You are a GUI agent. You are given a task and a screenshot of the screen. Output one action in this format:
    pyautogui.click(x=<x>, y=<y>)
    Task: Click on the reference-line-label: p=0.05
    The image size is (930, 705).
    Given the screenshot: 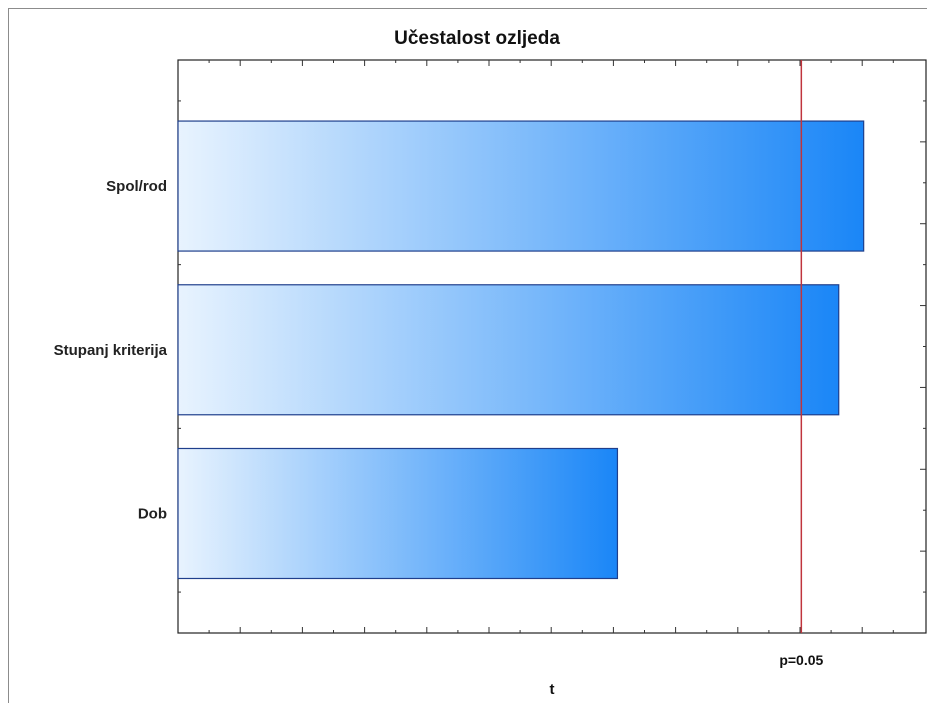 What is the action you would take?
    pyautogui.click(x=801, y=660)
    